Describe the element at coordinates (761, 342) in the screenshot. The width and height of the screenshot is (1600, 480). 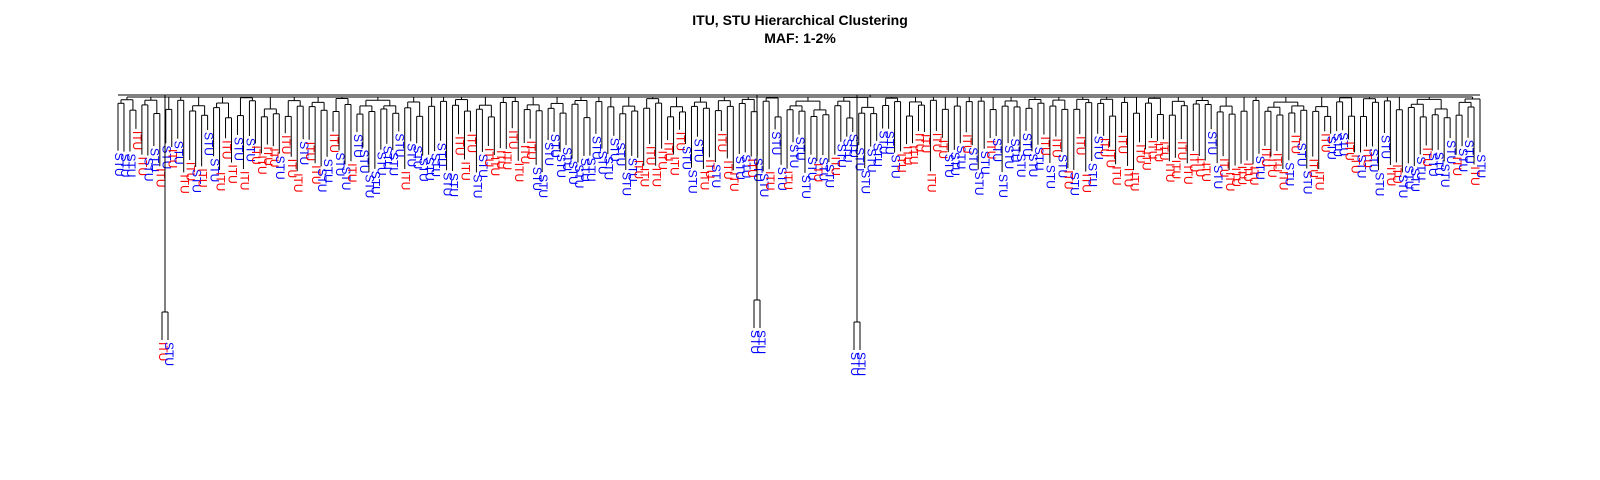
I see `outgroup-leaf-label: STU` at that location.